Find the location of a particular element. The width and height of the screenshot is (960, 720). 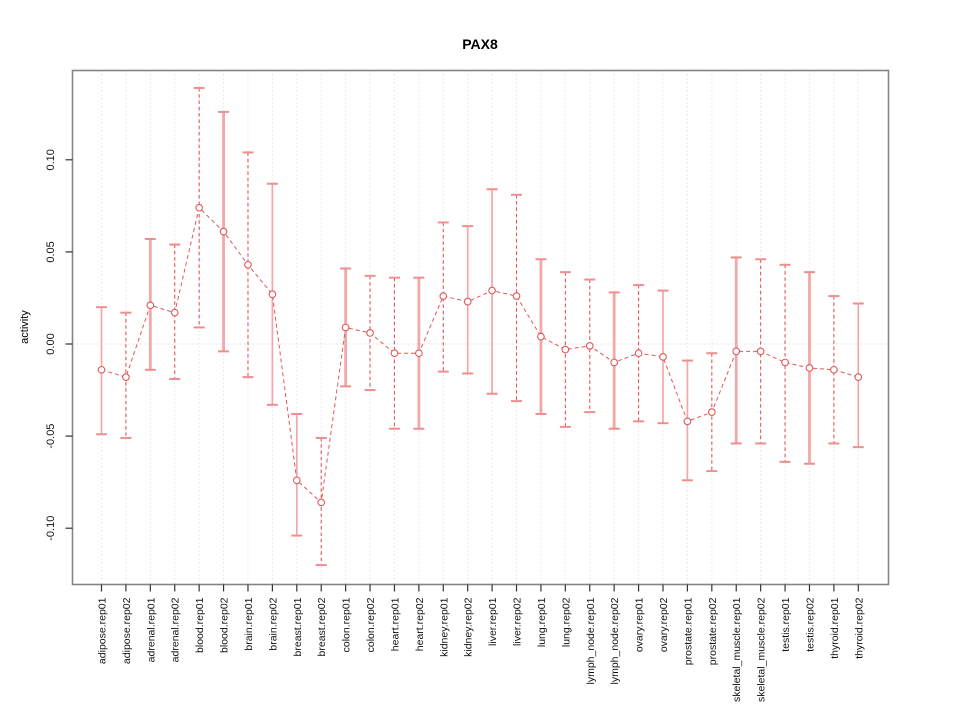

y-tick-label: 0.00 is located at coordinates (51, 343).